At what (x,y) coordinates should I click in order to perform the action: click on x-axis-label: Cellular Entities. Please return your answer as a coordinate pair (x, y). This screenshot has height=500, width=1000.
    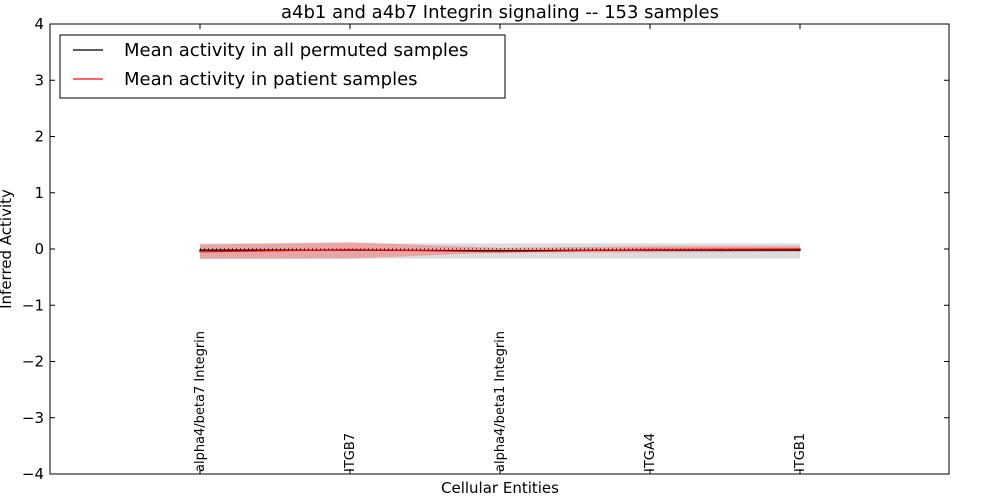
    Looking at the image, I should click on (500, 488).